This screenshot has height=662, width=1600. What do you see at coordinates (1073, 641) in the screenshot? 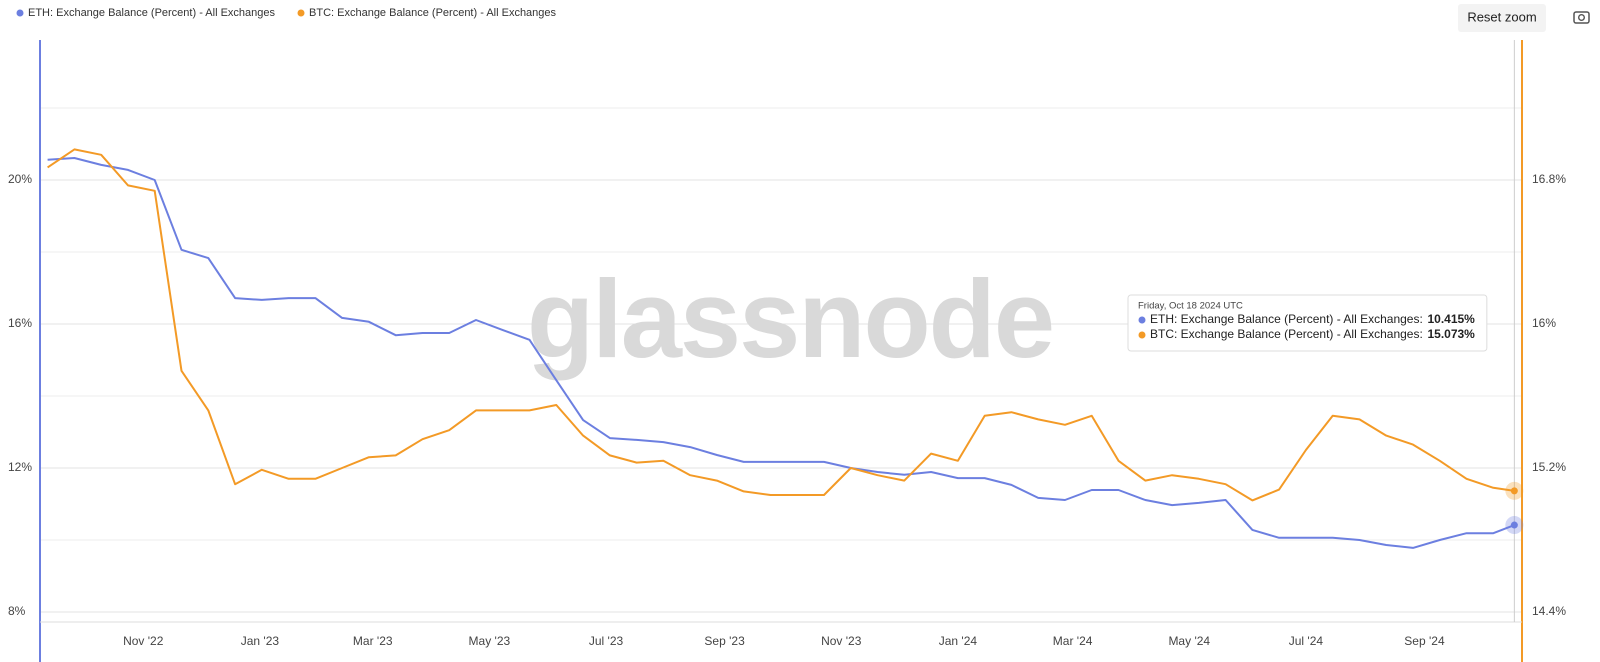
I see `x-tick-label: Mar '24` at bounding box center [1073, 641].